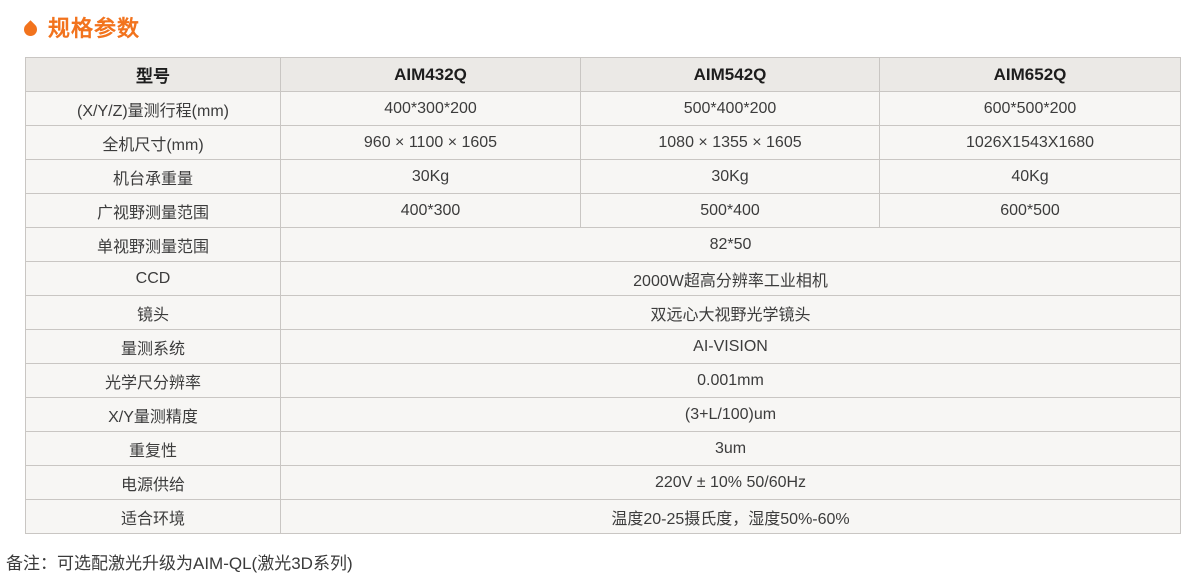 The image size is (1200, 586). I want to click on column-header-aim432q: AIM432Q, so click(430, 74).